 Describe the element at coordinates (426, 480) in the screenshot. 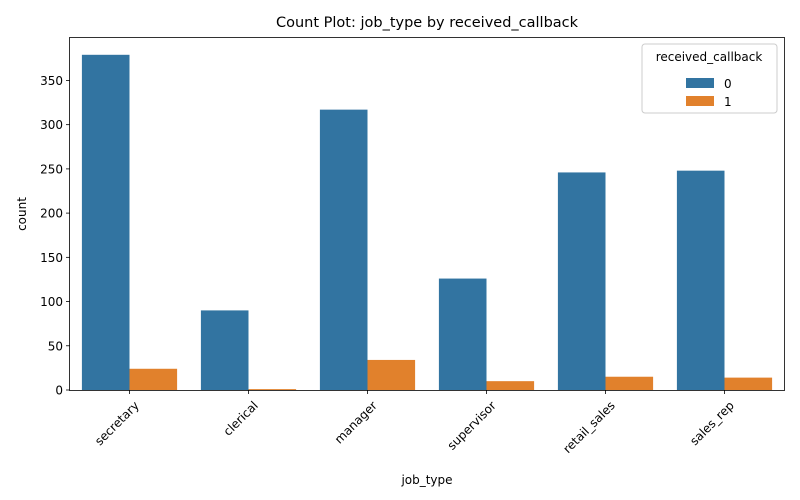

I see `x-axis-label: job_type` at that location.